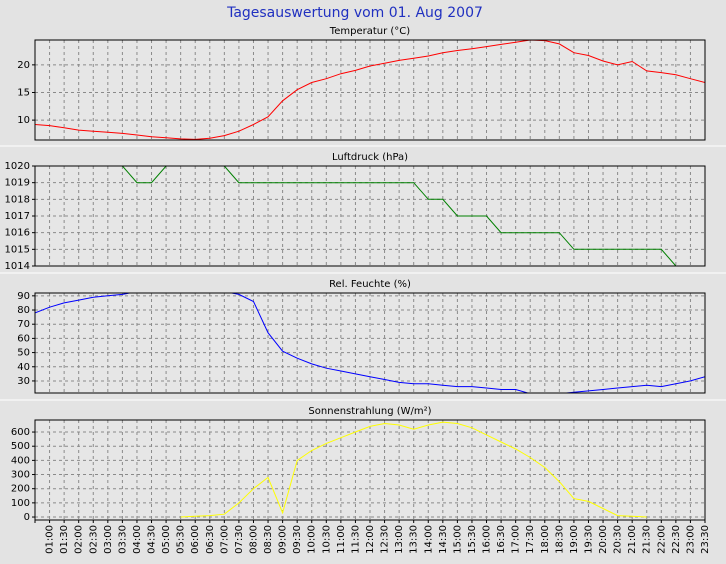  I want to click on y-tick-label: 400, so click(20, 460).